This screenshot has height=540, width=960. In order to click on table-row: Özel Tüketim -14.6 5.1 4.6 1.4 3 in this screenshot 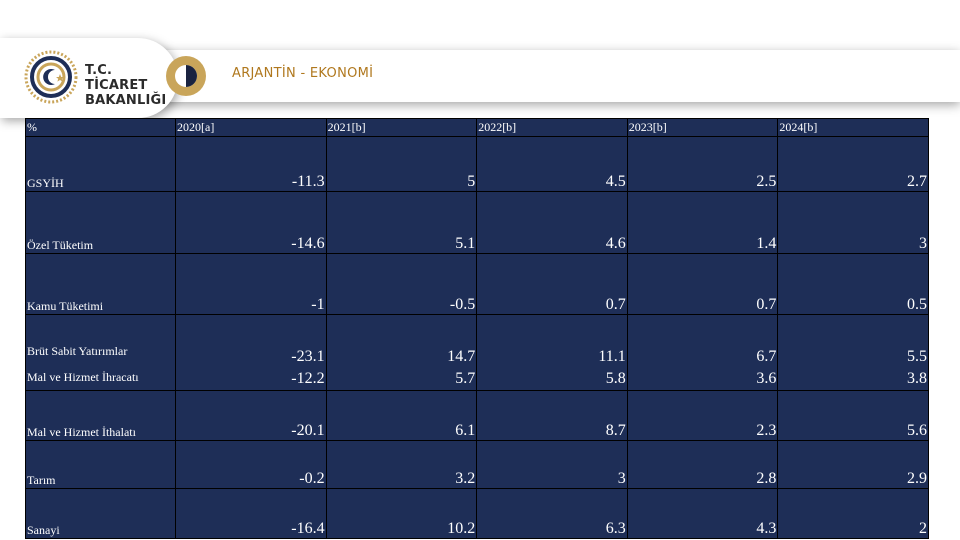, I will do `click(477, 222)`.